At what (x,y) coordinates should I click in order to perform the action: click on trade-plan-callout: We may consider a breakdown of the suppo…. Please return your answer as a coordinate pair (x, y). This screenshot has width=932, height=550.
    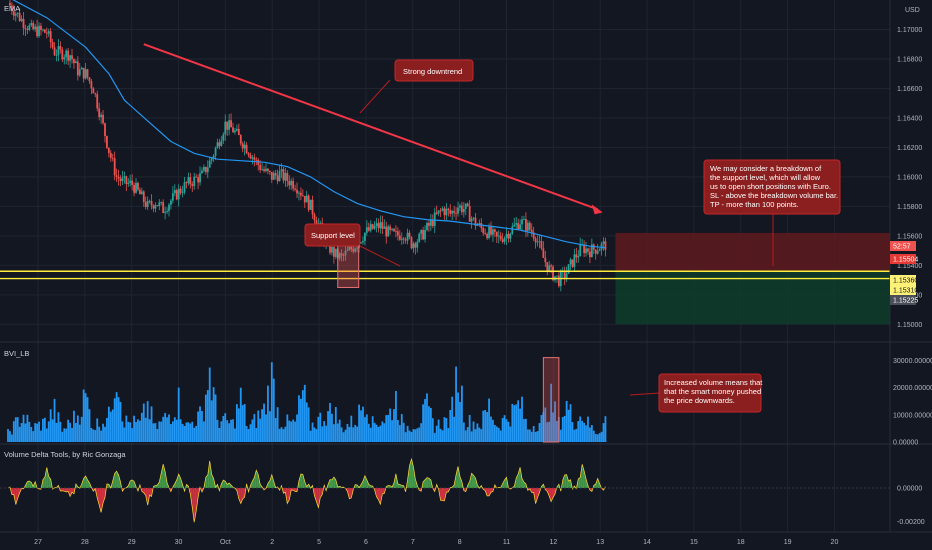
    Looking at the image, I should click on (772, 212).